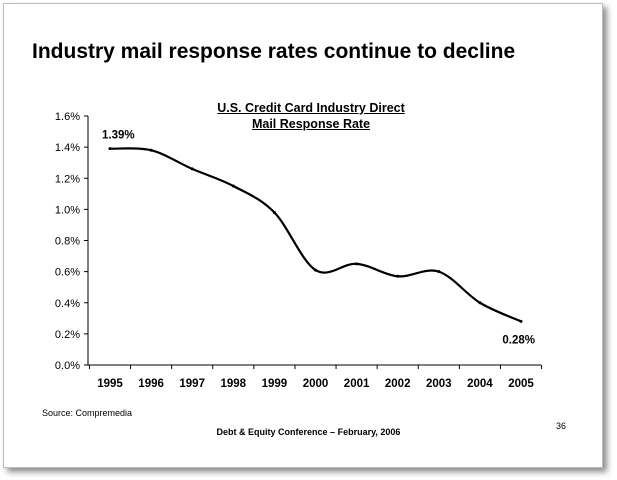 This screenshot has width=617, height=480. I want to click on data-point-2003, so click(439, 272).